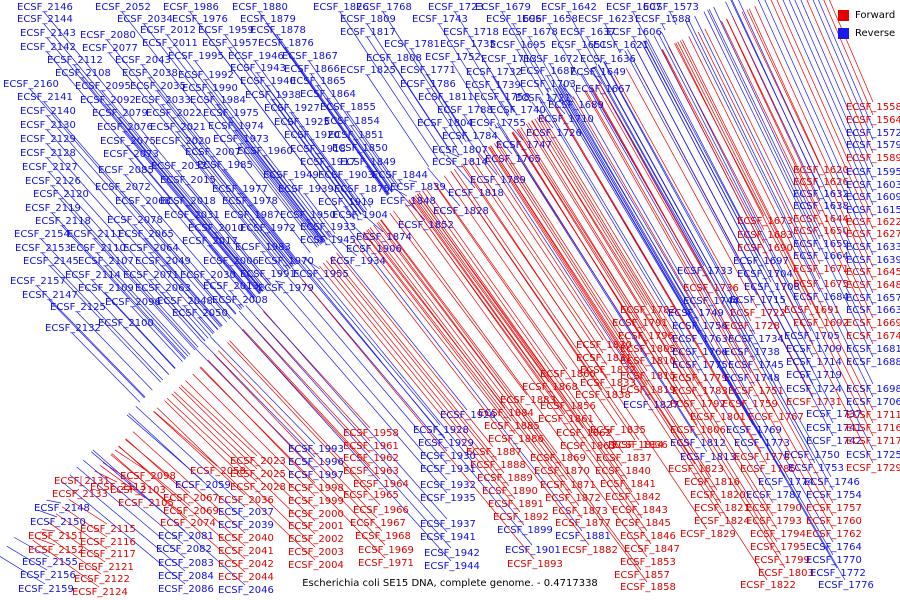 This screenshot has height=600, width=900. I want to click on reverse-gene-label: ECSF_2108, so click(83, 73).